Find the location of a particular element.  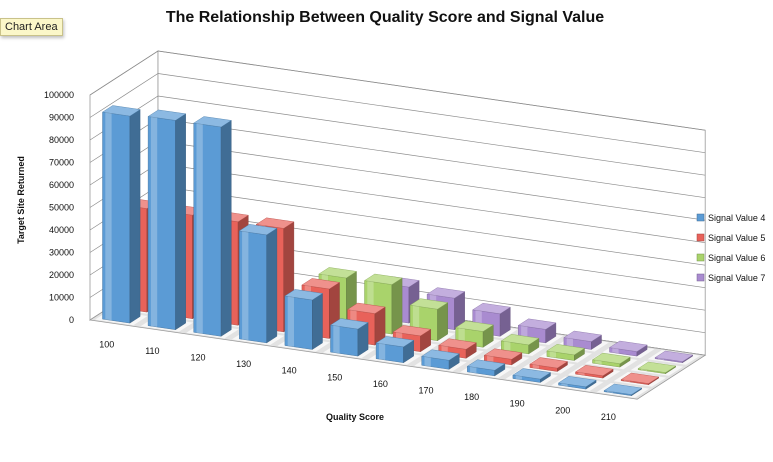

legend-label: Signal Value 4 is located at coordinates (736, 218).